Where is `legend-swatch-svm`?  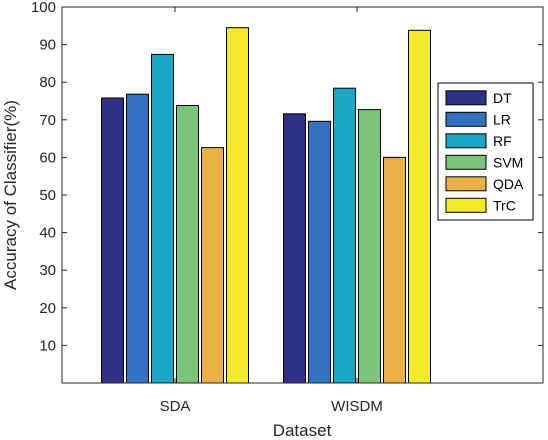 legend-swatch-svm is located at coordinates (466, 162).